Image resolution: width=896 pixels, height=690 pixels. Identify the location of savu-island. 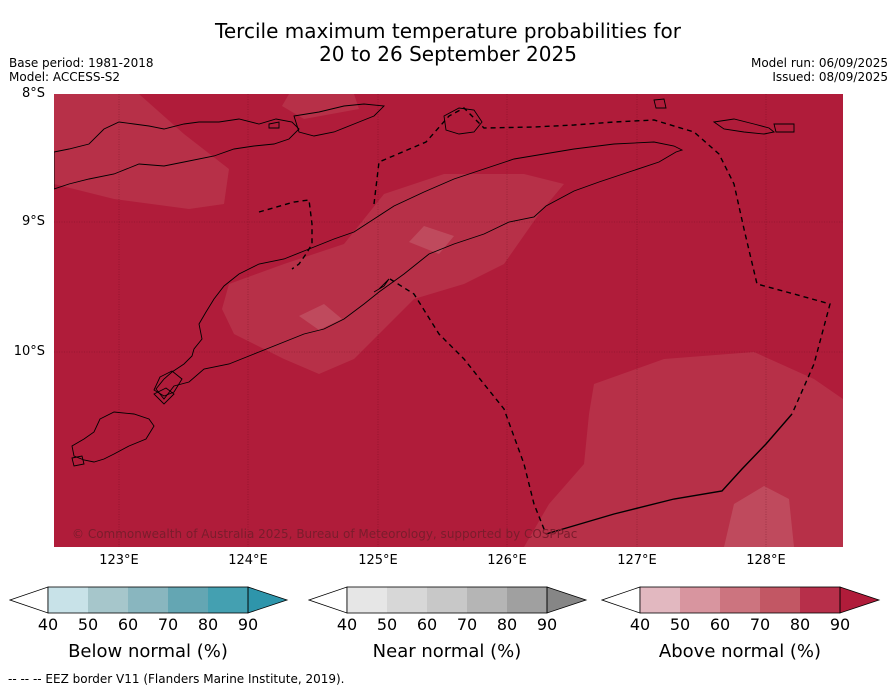
(113, 437).